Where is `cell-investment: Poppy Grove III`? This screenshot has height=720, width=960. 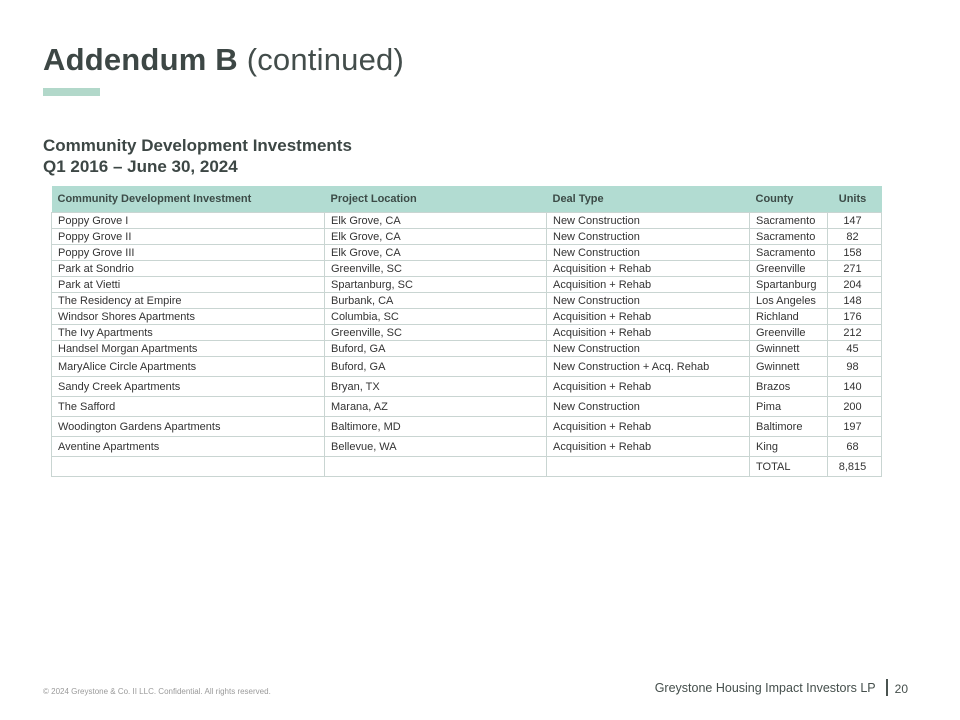 cell-investment: Poppy Grove III is located at coordinates (188, 252).